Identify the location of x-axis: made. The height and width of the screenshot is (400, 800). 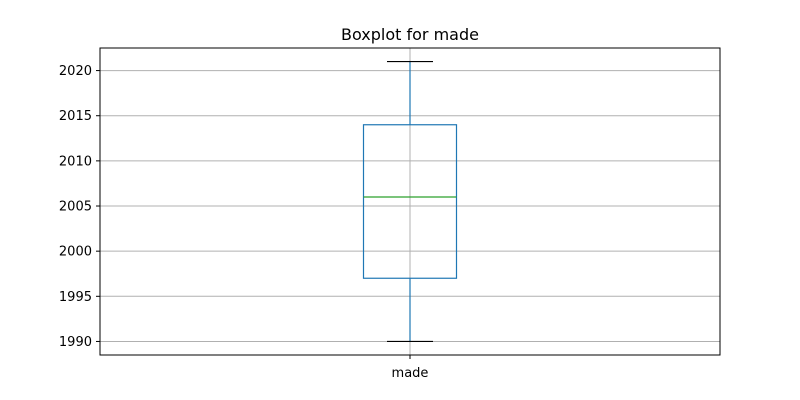
(410, 368).